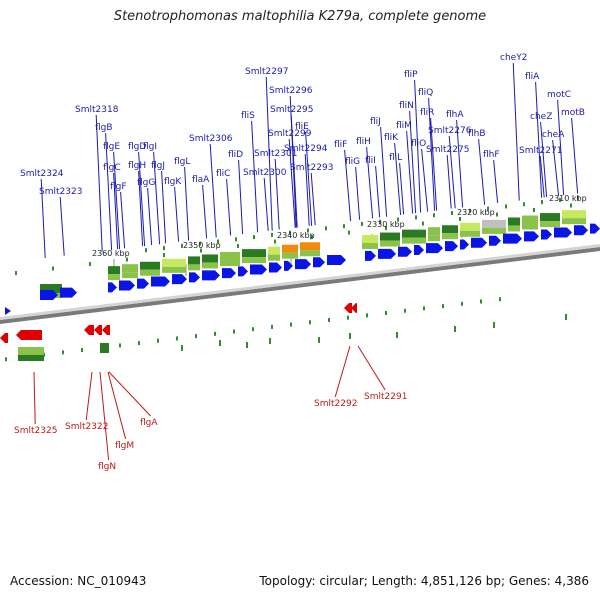  I want to click on gene-label: Smlt2292, so click(335, 404).